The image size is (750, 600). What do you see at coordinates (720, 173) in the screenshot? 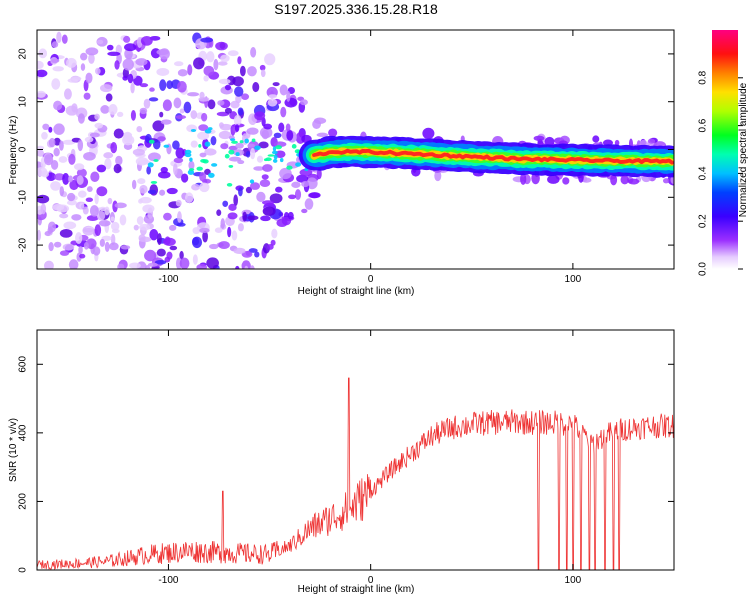
I see `colorbar-ticks: 0.0 0.2 0.4 0.6 0.8` at bounding box center [720, 173].